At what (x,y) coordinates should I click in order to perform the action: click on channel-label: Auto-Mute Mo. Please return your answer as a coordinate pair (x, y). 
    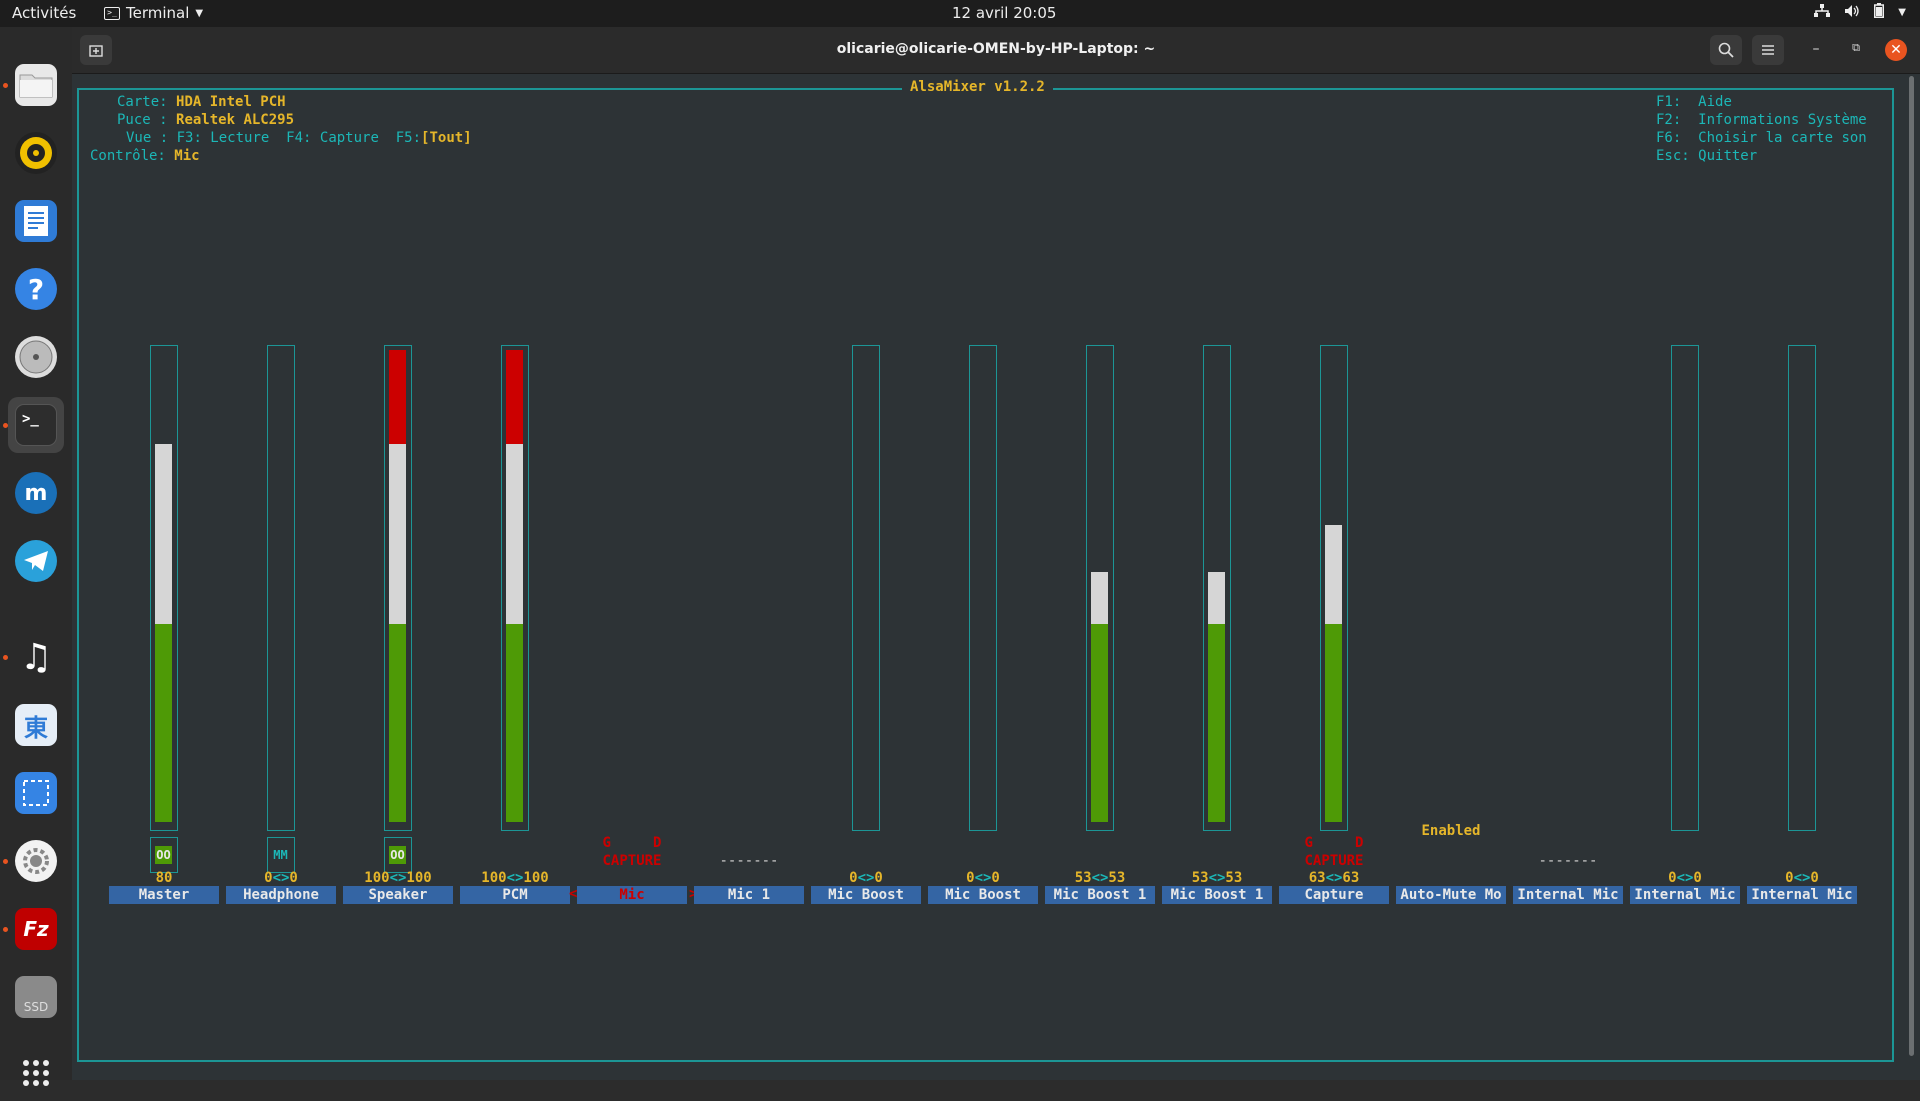
    Looking at the image, I should click on (1451, 895).